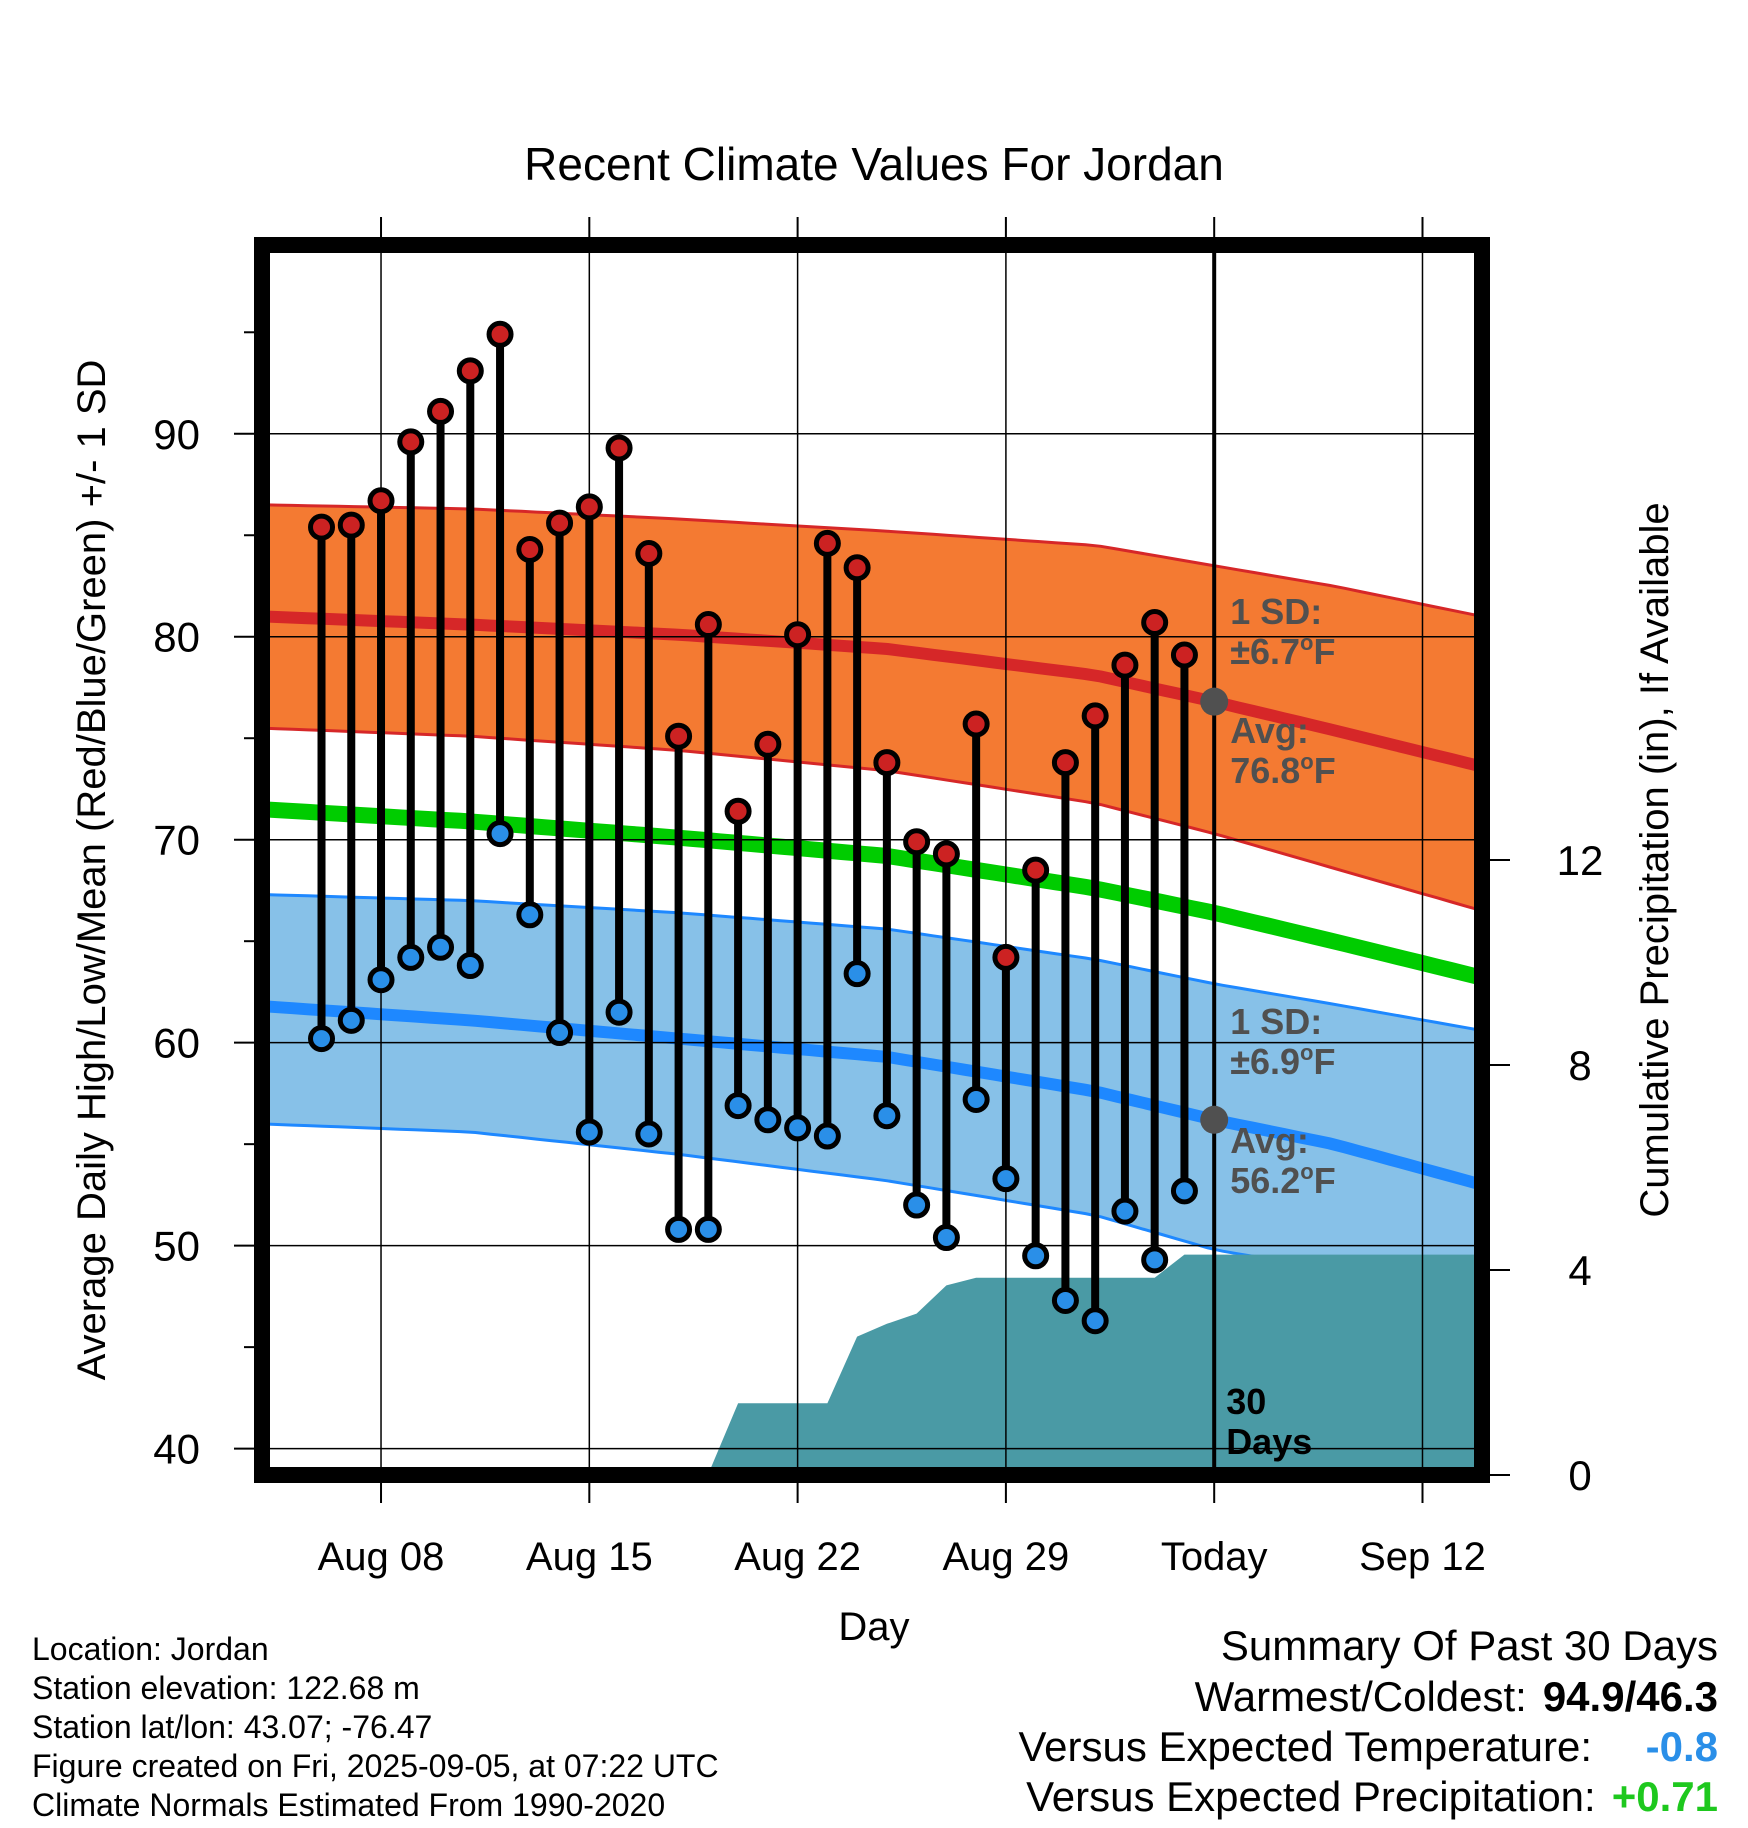 The height and width of the screenshot is (1828, 1748). Describe the element at coordinates (176, 840) in the screenshot. I see `y-tick-label: 70` at that location.